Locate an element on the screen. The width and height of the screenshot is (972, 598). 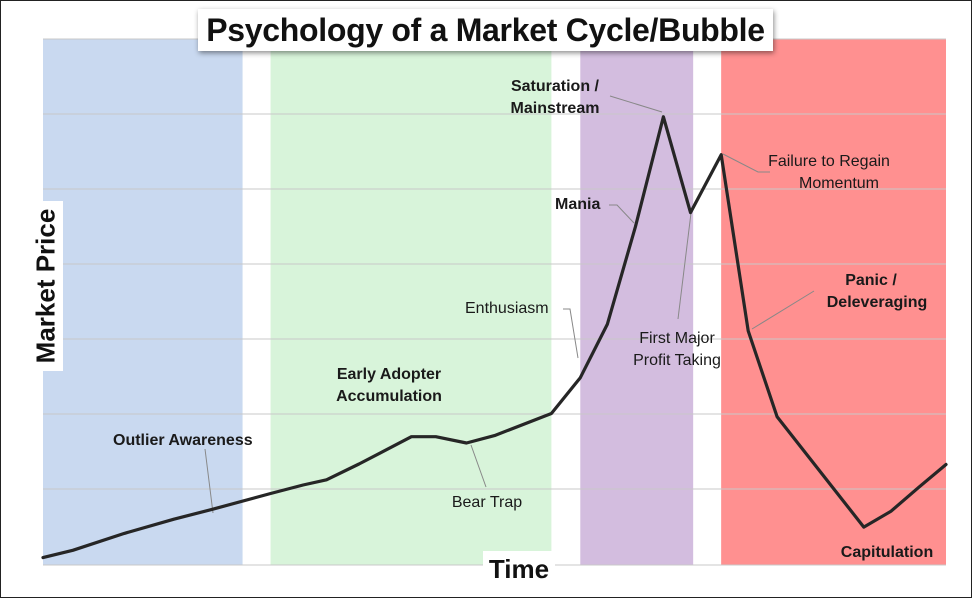
annotation-5-line-1: Mania is located at coordinates (577, 204).